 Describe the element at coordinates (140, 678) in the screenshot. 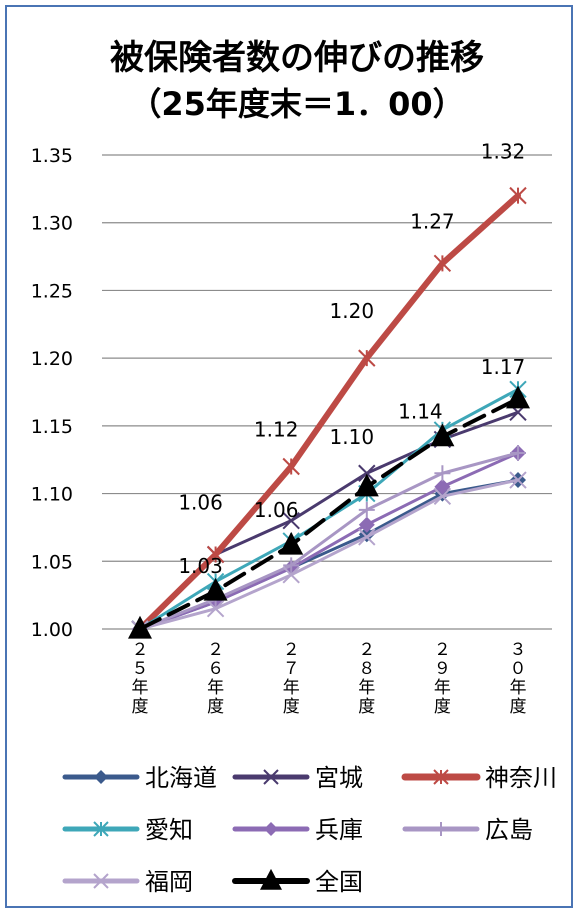

I see `x-tick-label: ２５年度` at that location.